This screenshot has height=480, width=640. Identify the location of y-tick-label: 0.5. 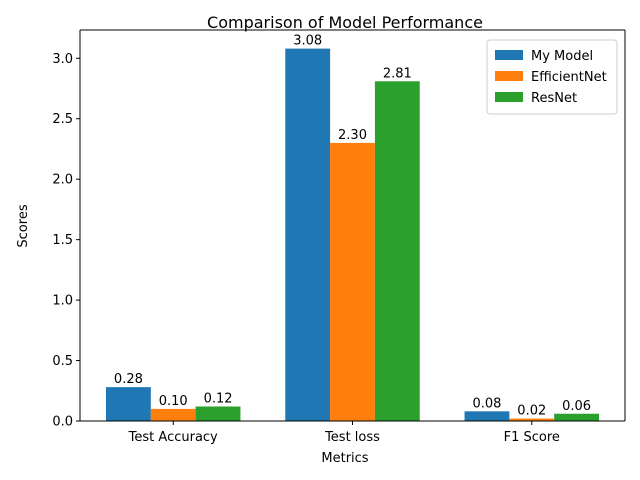
(62, 361).